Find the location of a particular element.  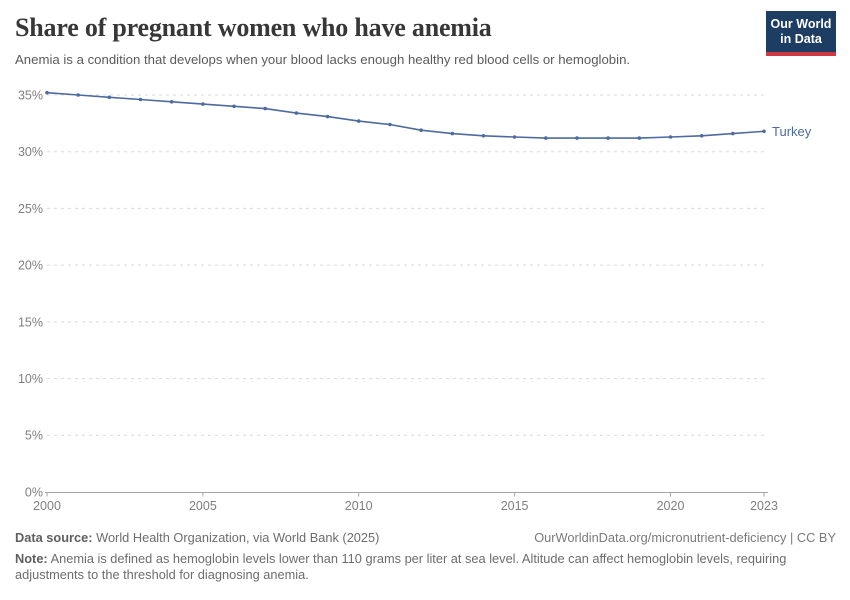

trend-line is located at coordinates (405, 115).